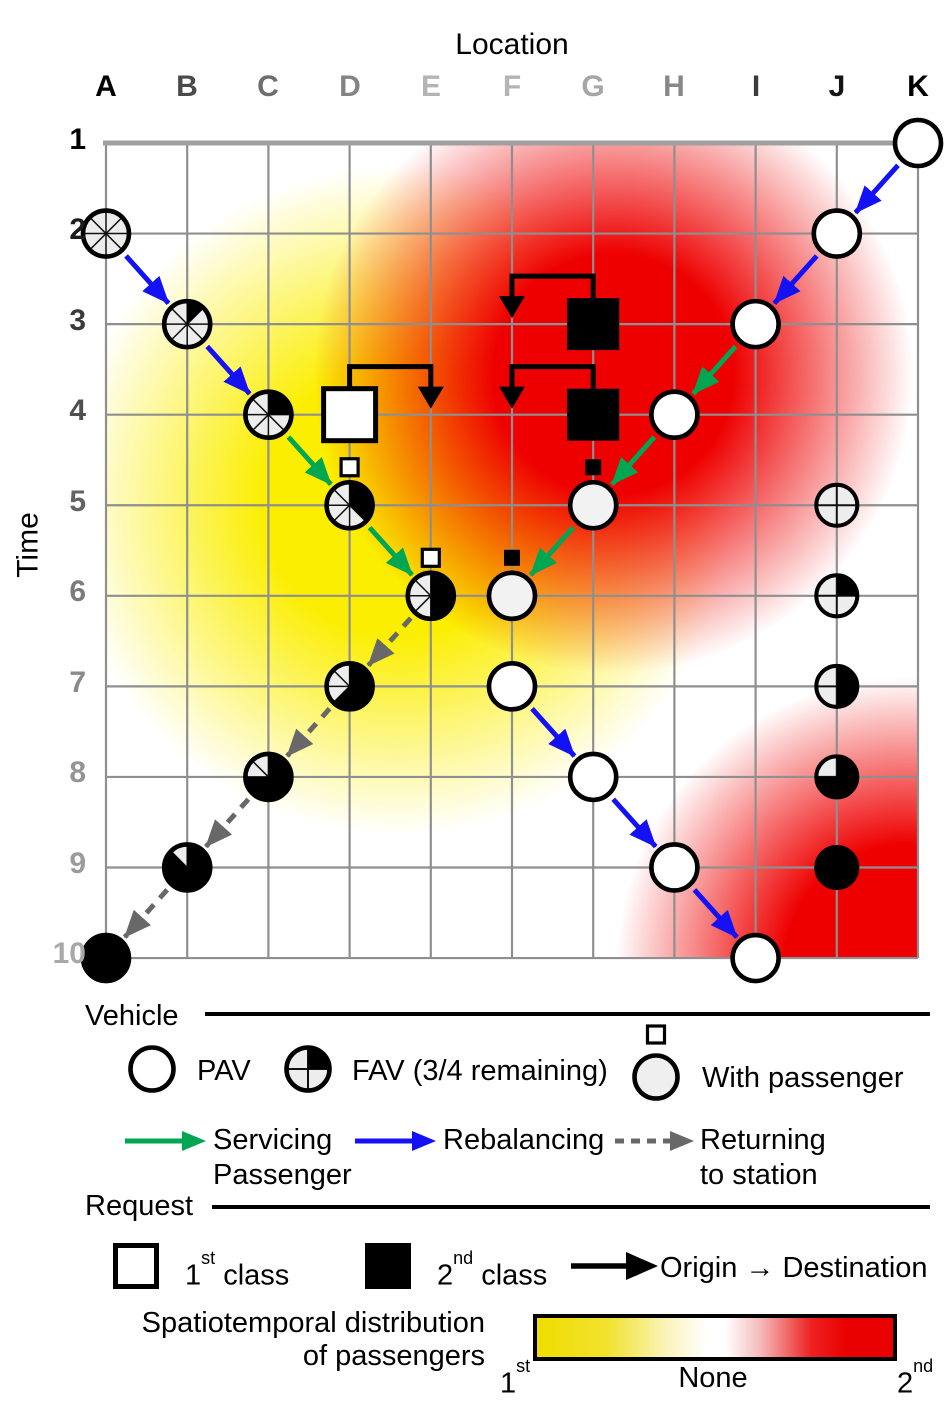  What do you see at coordinates (763, 1140) in the screenshot?
I see `legend-returning-label-1: Returning` at bounding box center [763, 1140].